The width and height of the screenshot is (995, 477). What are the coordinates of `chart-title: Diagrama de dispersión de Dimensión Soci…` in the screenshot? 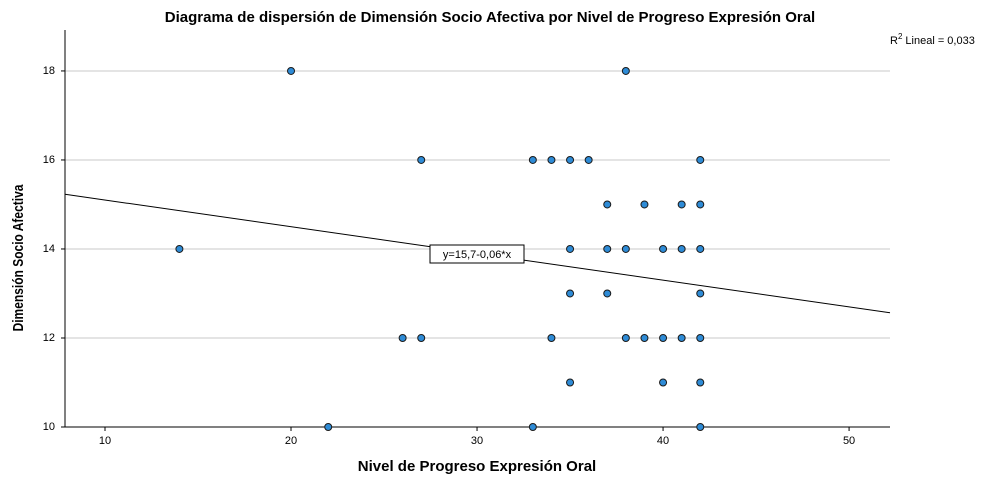 It's located at (490, 17).